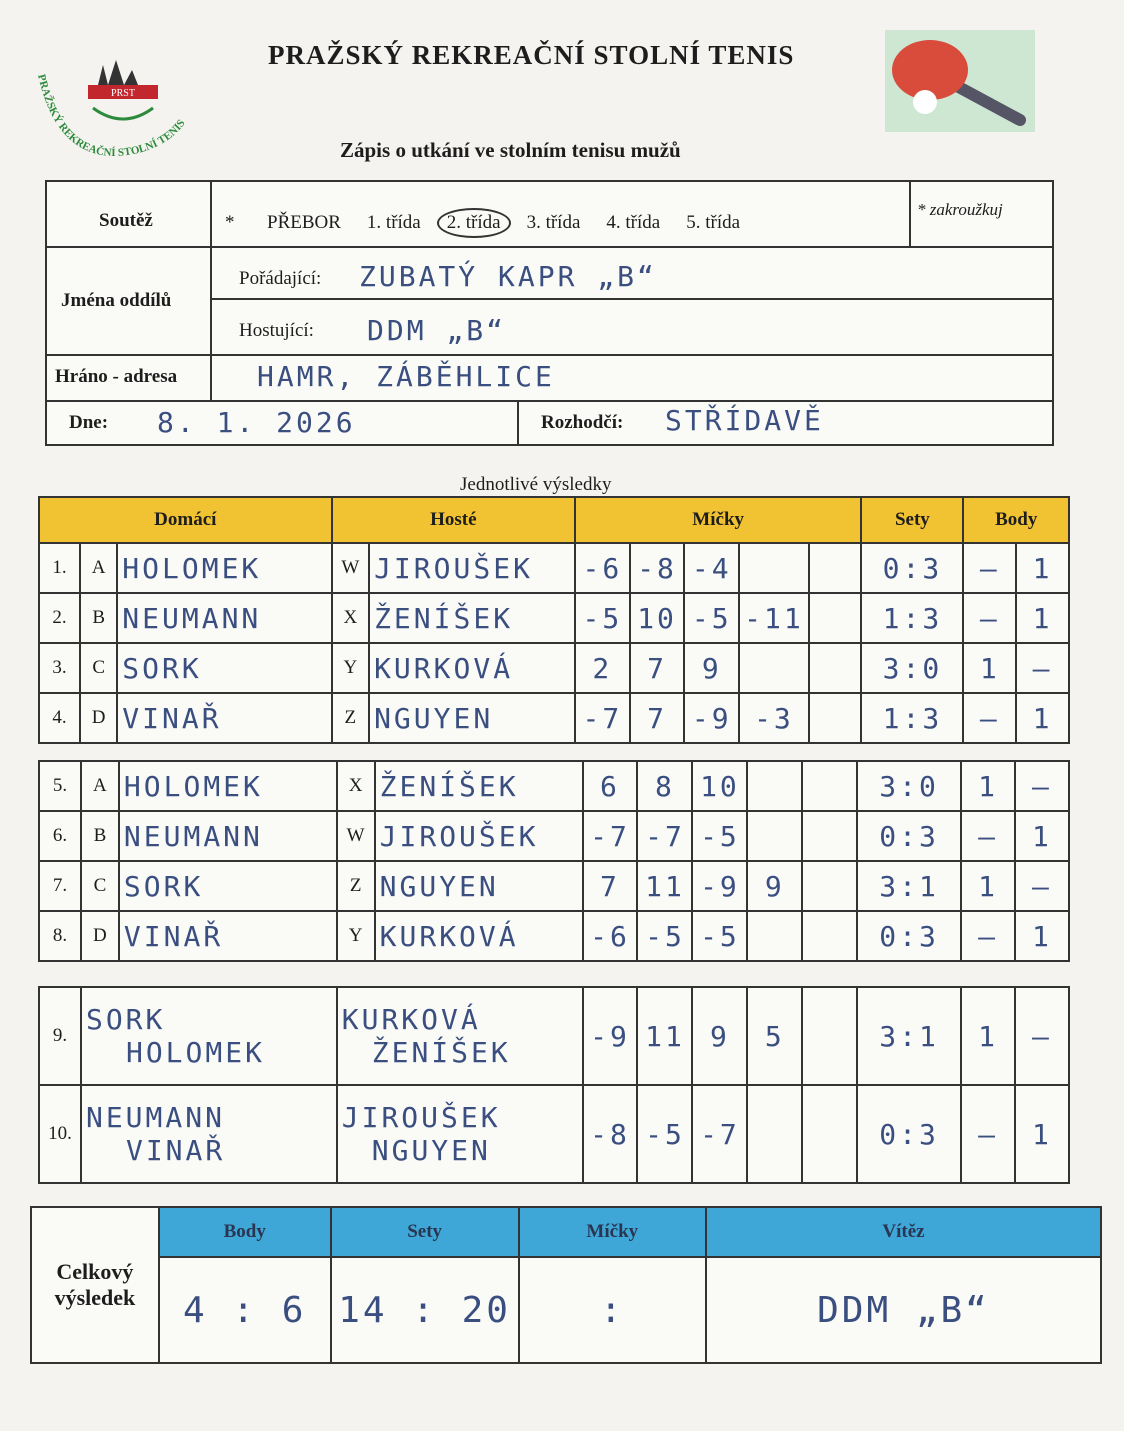  Describe the element at coordinates (424, 1310) in the screenshot. I see `total-sets: 14 : 20` at that location.